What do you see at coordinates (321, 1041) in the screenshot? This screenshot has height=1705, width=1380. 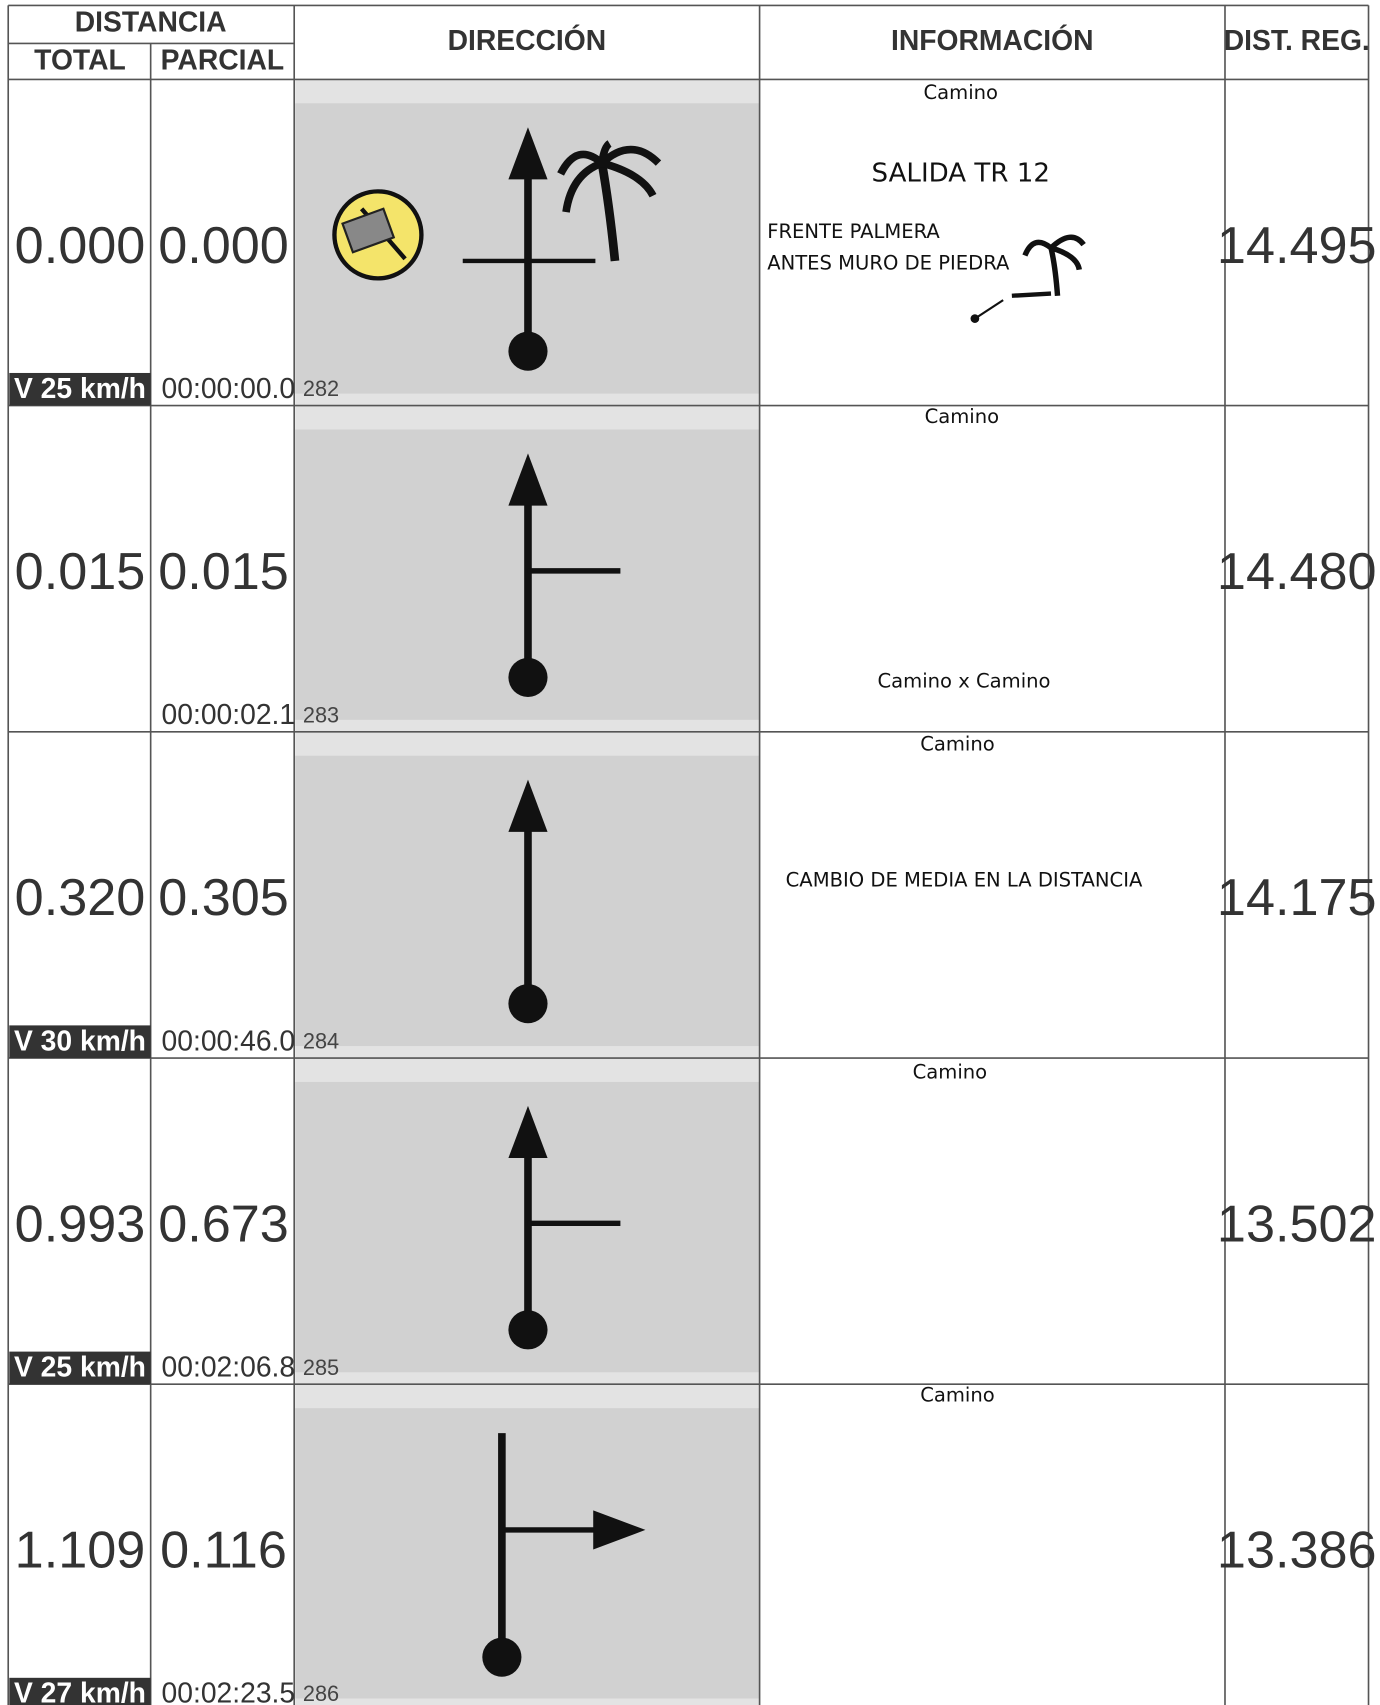 I see `note-number: 284` at bounding box center [321, 1041].